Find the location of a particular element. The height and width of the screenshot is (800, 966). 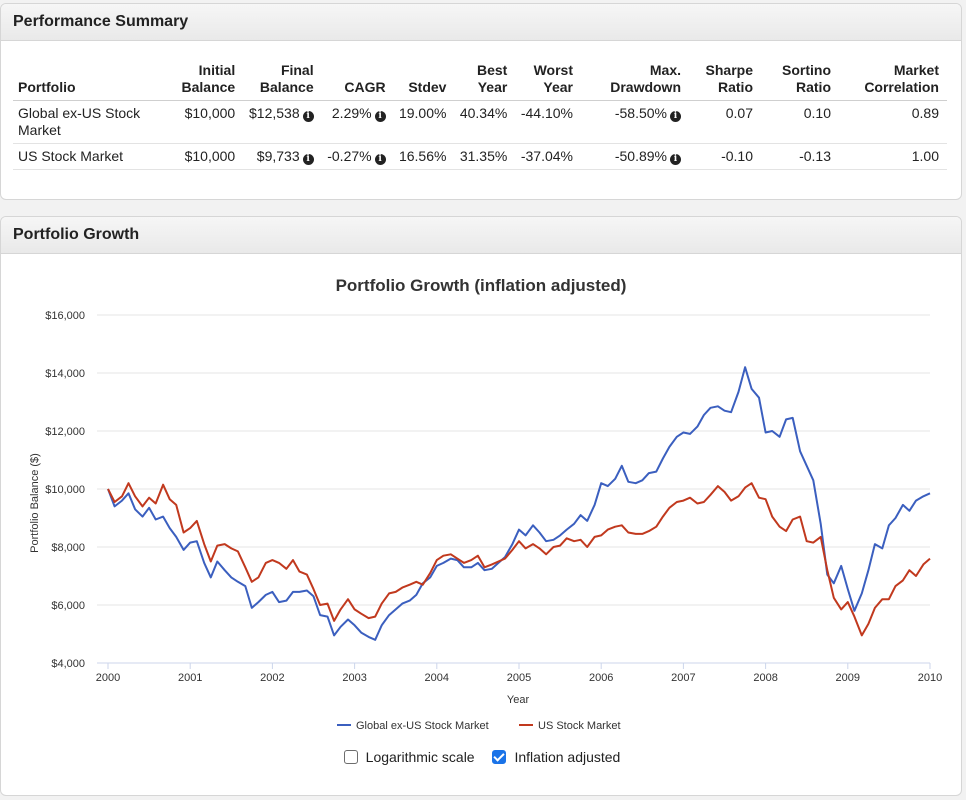

col-worst-year: Worst Year is located at coordinates (548, 79).